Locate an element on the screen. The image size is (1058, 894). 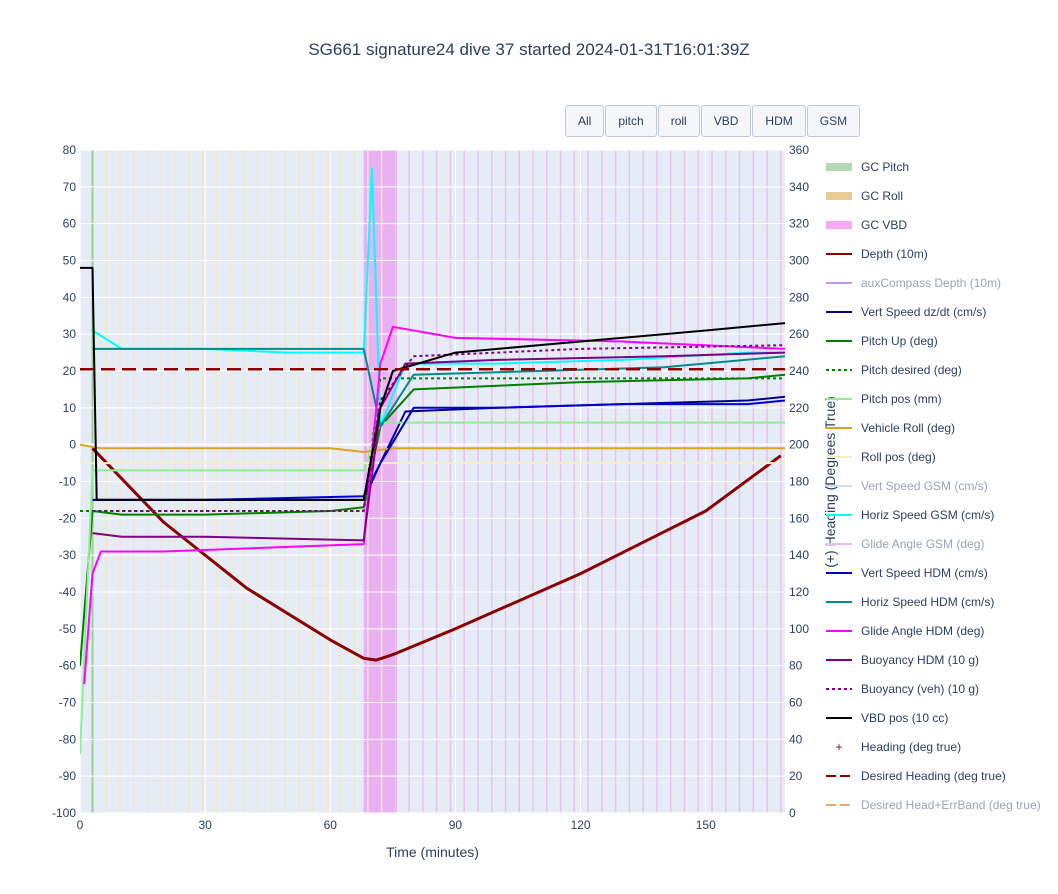
legend-label: Glide Angle HDM (deg) is located at coordinates (923, 630).